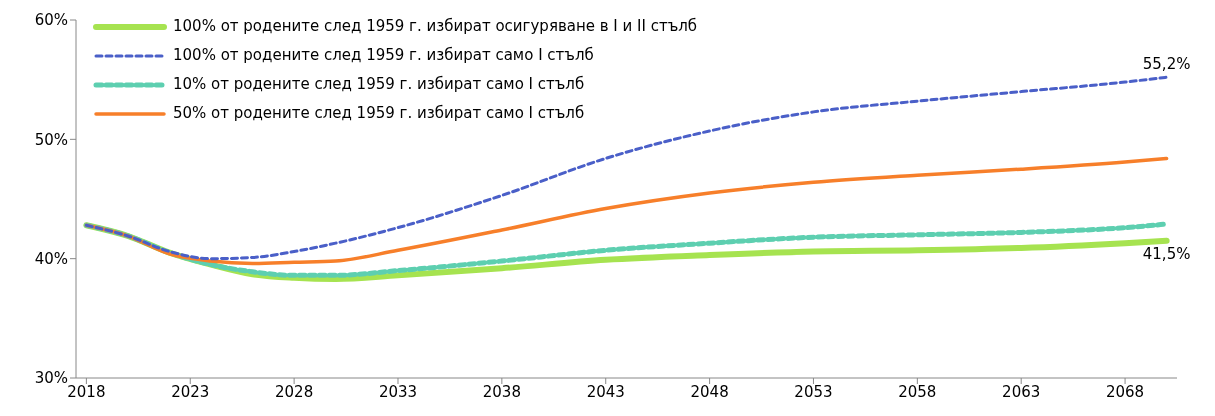 The width and height of the screenshot is (1215, 416). What do you see at coordinates (86, 391) in the screenshot?
I see `x-tick-label: 2018` at bounding box center [86, 391].